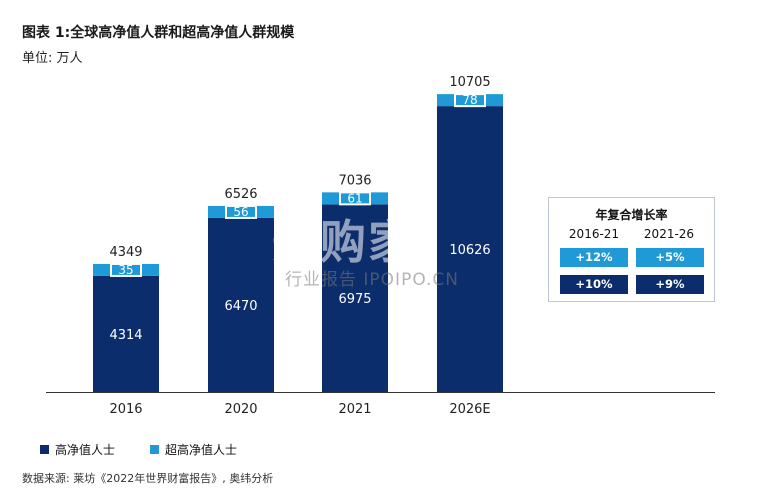  What do you see at coordinates (52, 58) in the screenshot?
I see `unit-label: 单位: 万人` at bounding box center [52, 58].